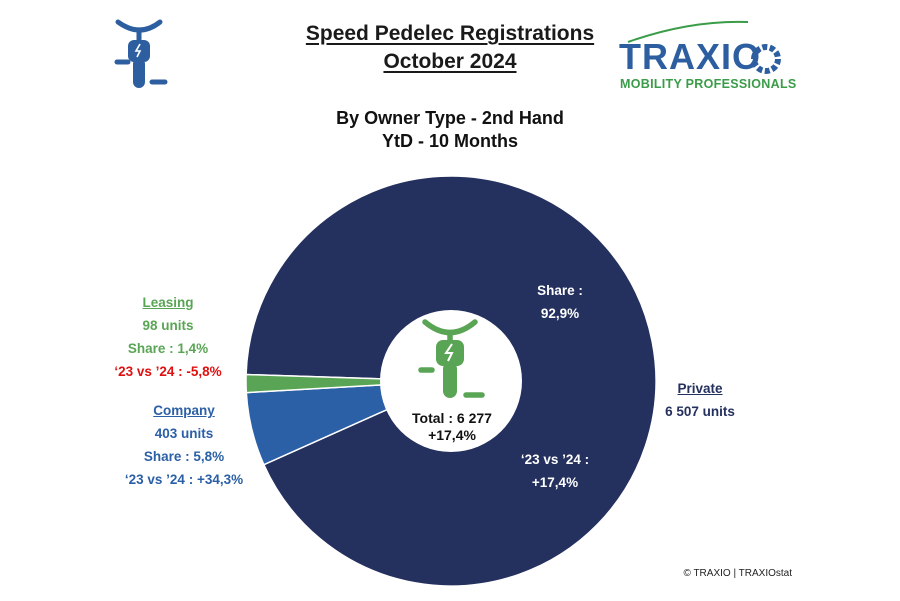 The image size is (900, 601). Describe the element at coordinates (560, 302) in the screenshot. I see `private-share-inside: Share : 92,9%` at that location.